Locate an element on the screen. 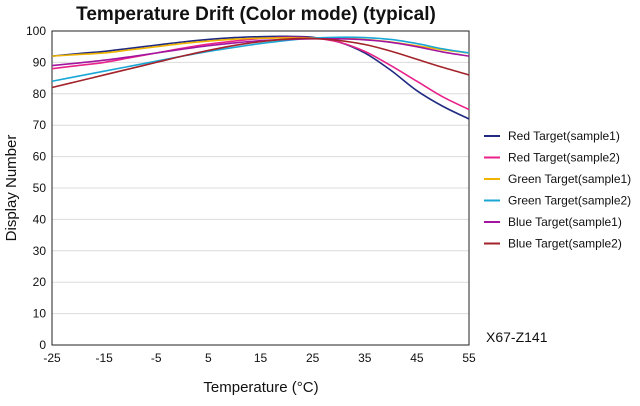 This screenshot has height=406, width=640. legend-label: Green Target(sample2) is located at coordinates (569, 201).